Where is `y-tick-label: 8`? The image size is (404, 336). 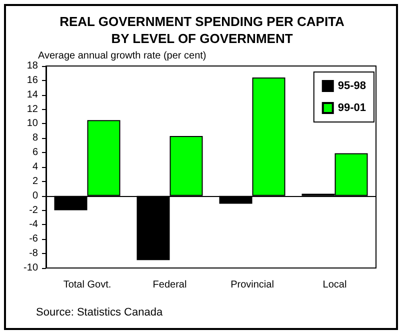 y-tick-label: 8 is located at coordinates (35, 138).